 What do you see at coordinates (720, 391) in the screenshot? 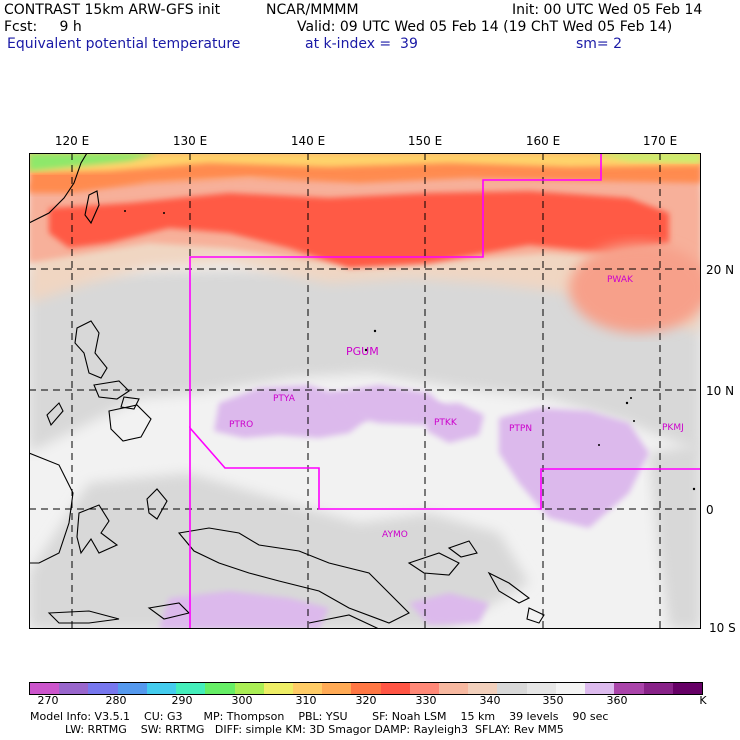
I see `lat-label-10n: 10 N` at bounding box center [720, 391].